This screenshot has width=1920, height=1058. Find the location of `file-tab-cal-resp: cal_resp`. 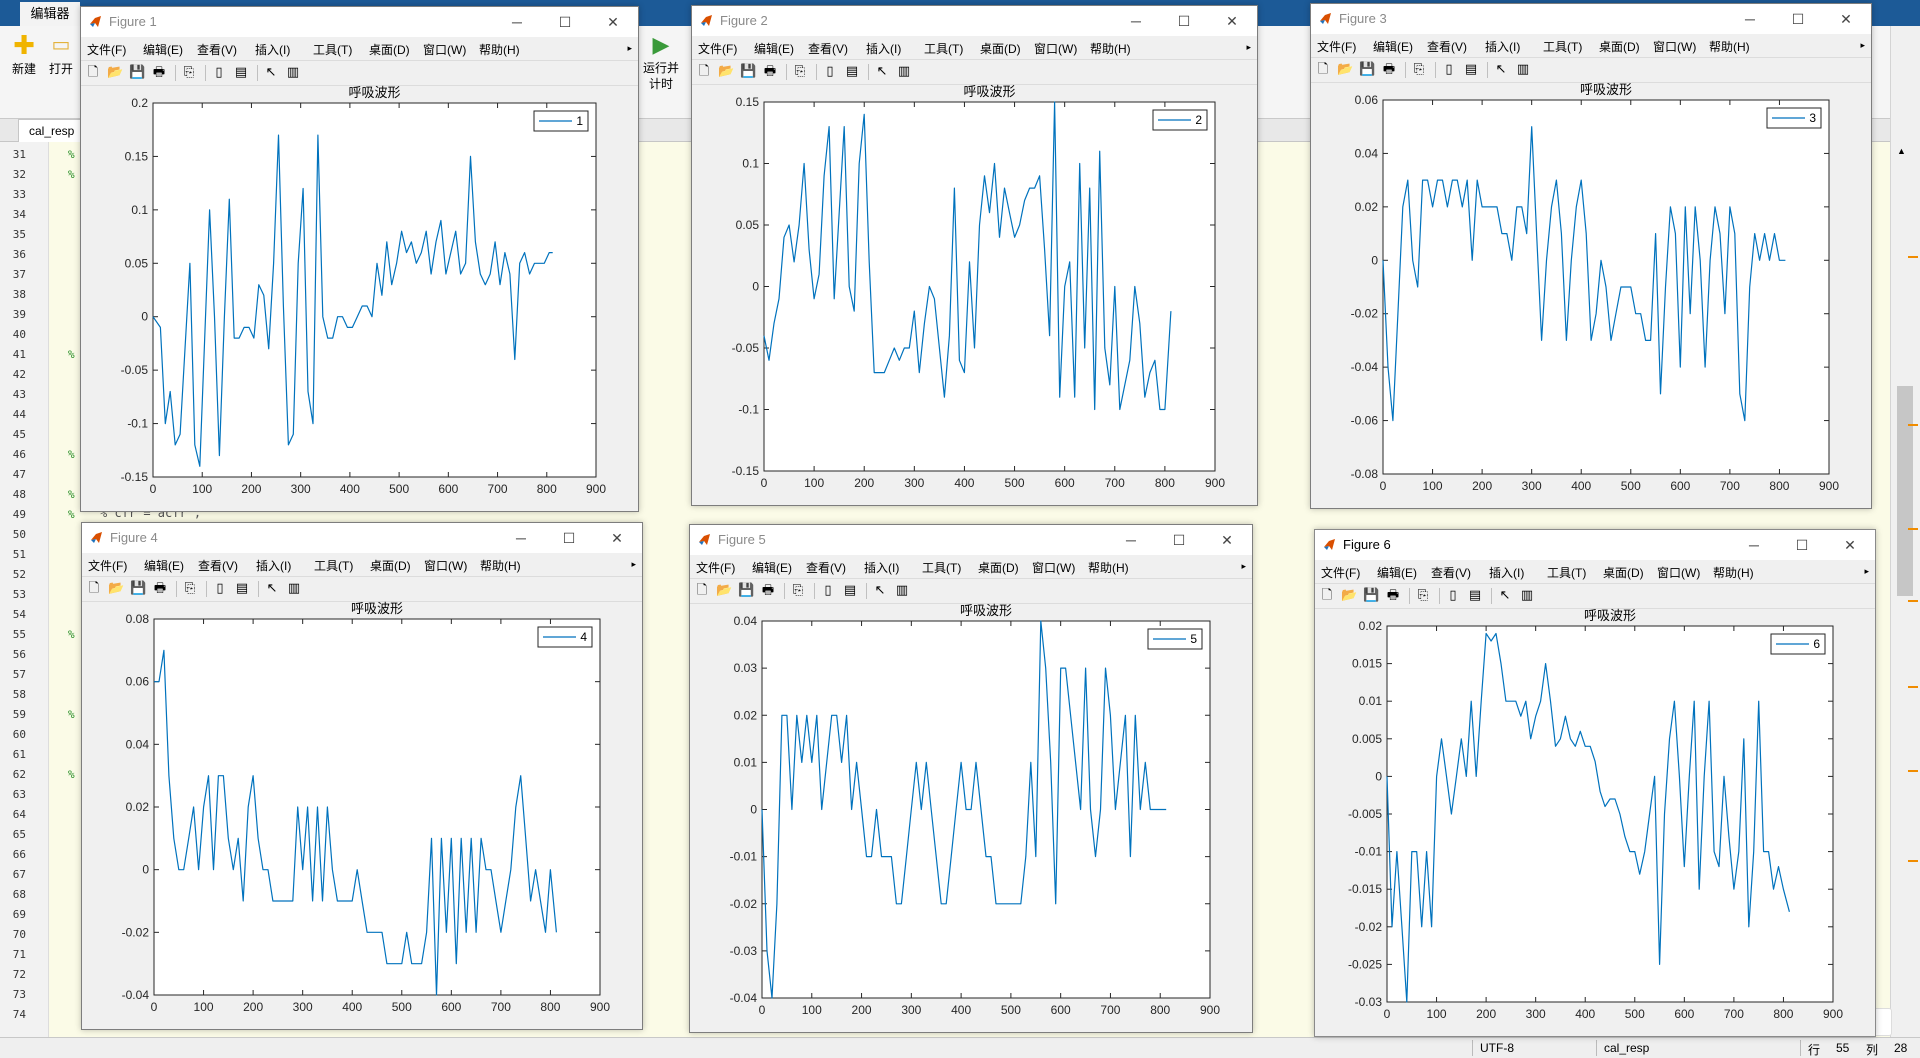

file-tab-cal-resp: cal_resp is located at coordinates (52, 130).